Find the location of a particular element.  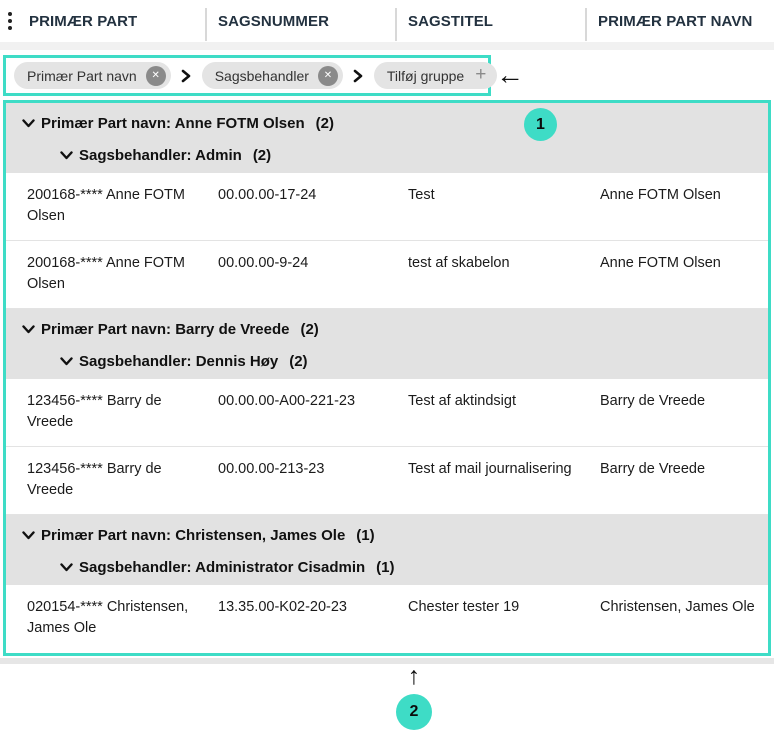

group-count: (1) is located at coordinates (365, 535).